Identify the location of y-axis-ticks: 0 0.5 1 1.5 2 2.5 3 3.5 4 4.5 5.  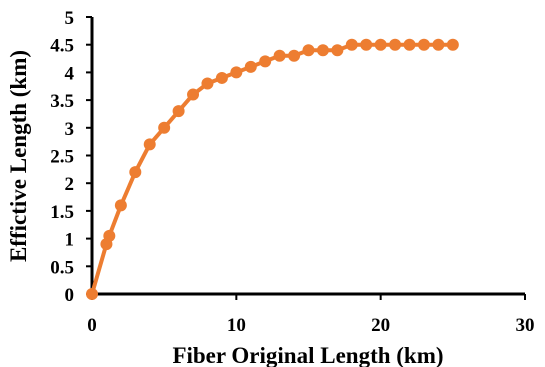
(71, 157).